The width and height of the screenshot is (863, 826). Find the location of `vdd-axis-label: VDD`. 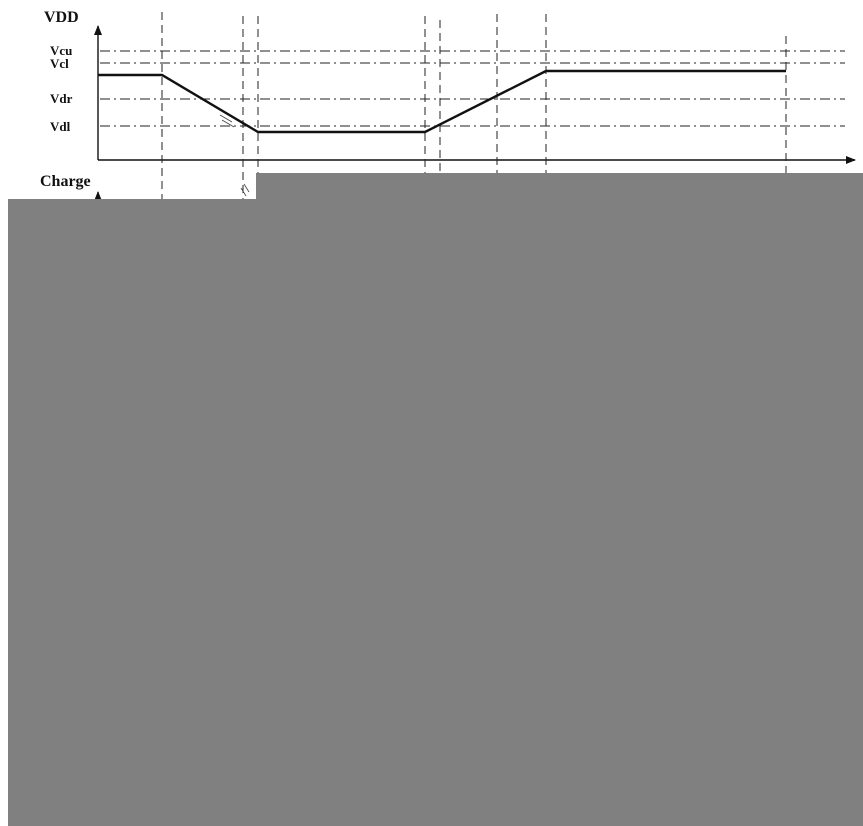

vdd-axis-label: VDD is located at coordinates (61, 17).